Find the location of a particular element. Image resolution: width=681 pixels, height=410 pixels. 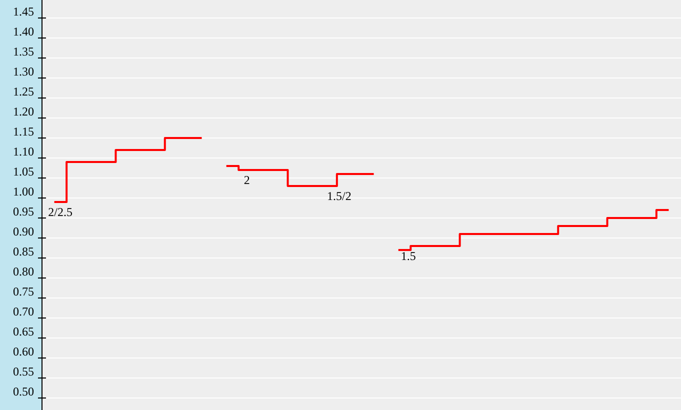

y-tick-label: 1.30 is located at coordinates (23, 71).